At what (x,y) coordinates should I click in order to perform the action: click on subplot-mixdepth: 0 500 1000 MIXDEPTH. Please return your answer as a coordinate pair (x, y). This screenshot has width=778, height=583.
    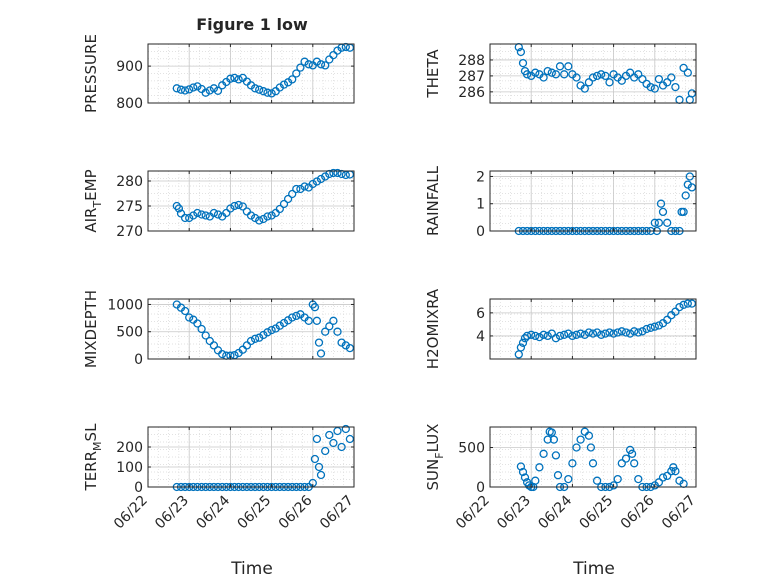
    Looking at the image, I should click on (218, 329).